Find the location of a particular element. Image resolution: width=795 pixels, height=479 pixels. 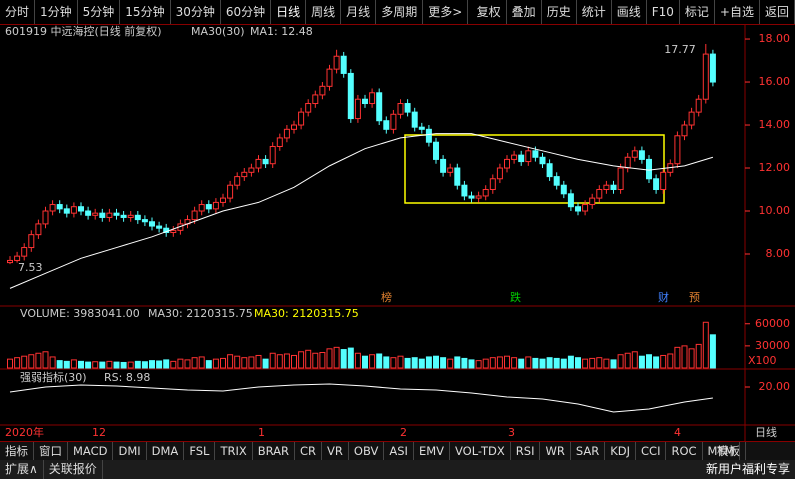

event-marker: 预 is located at coordinates (694, 297).